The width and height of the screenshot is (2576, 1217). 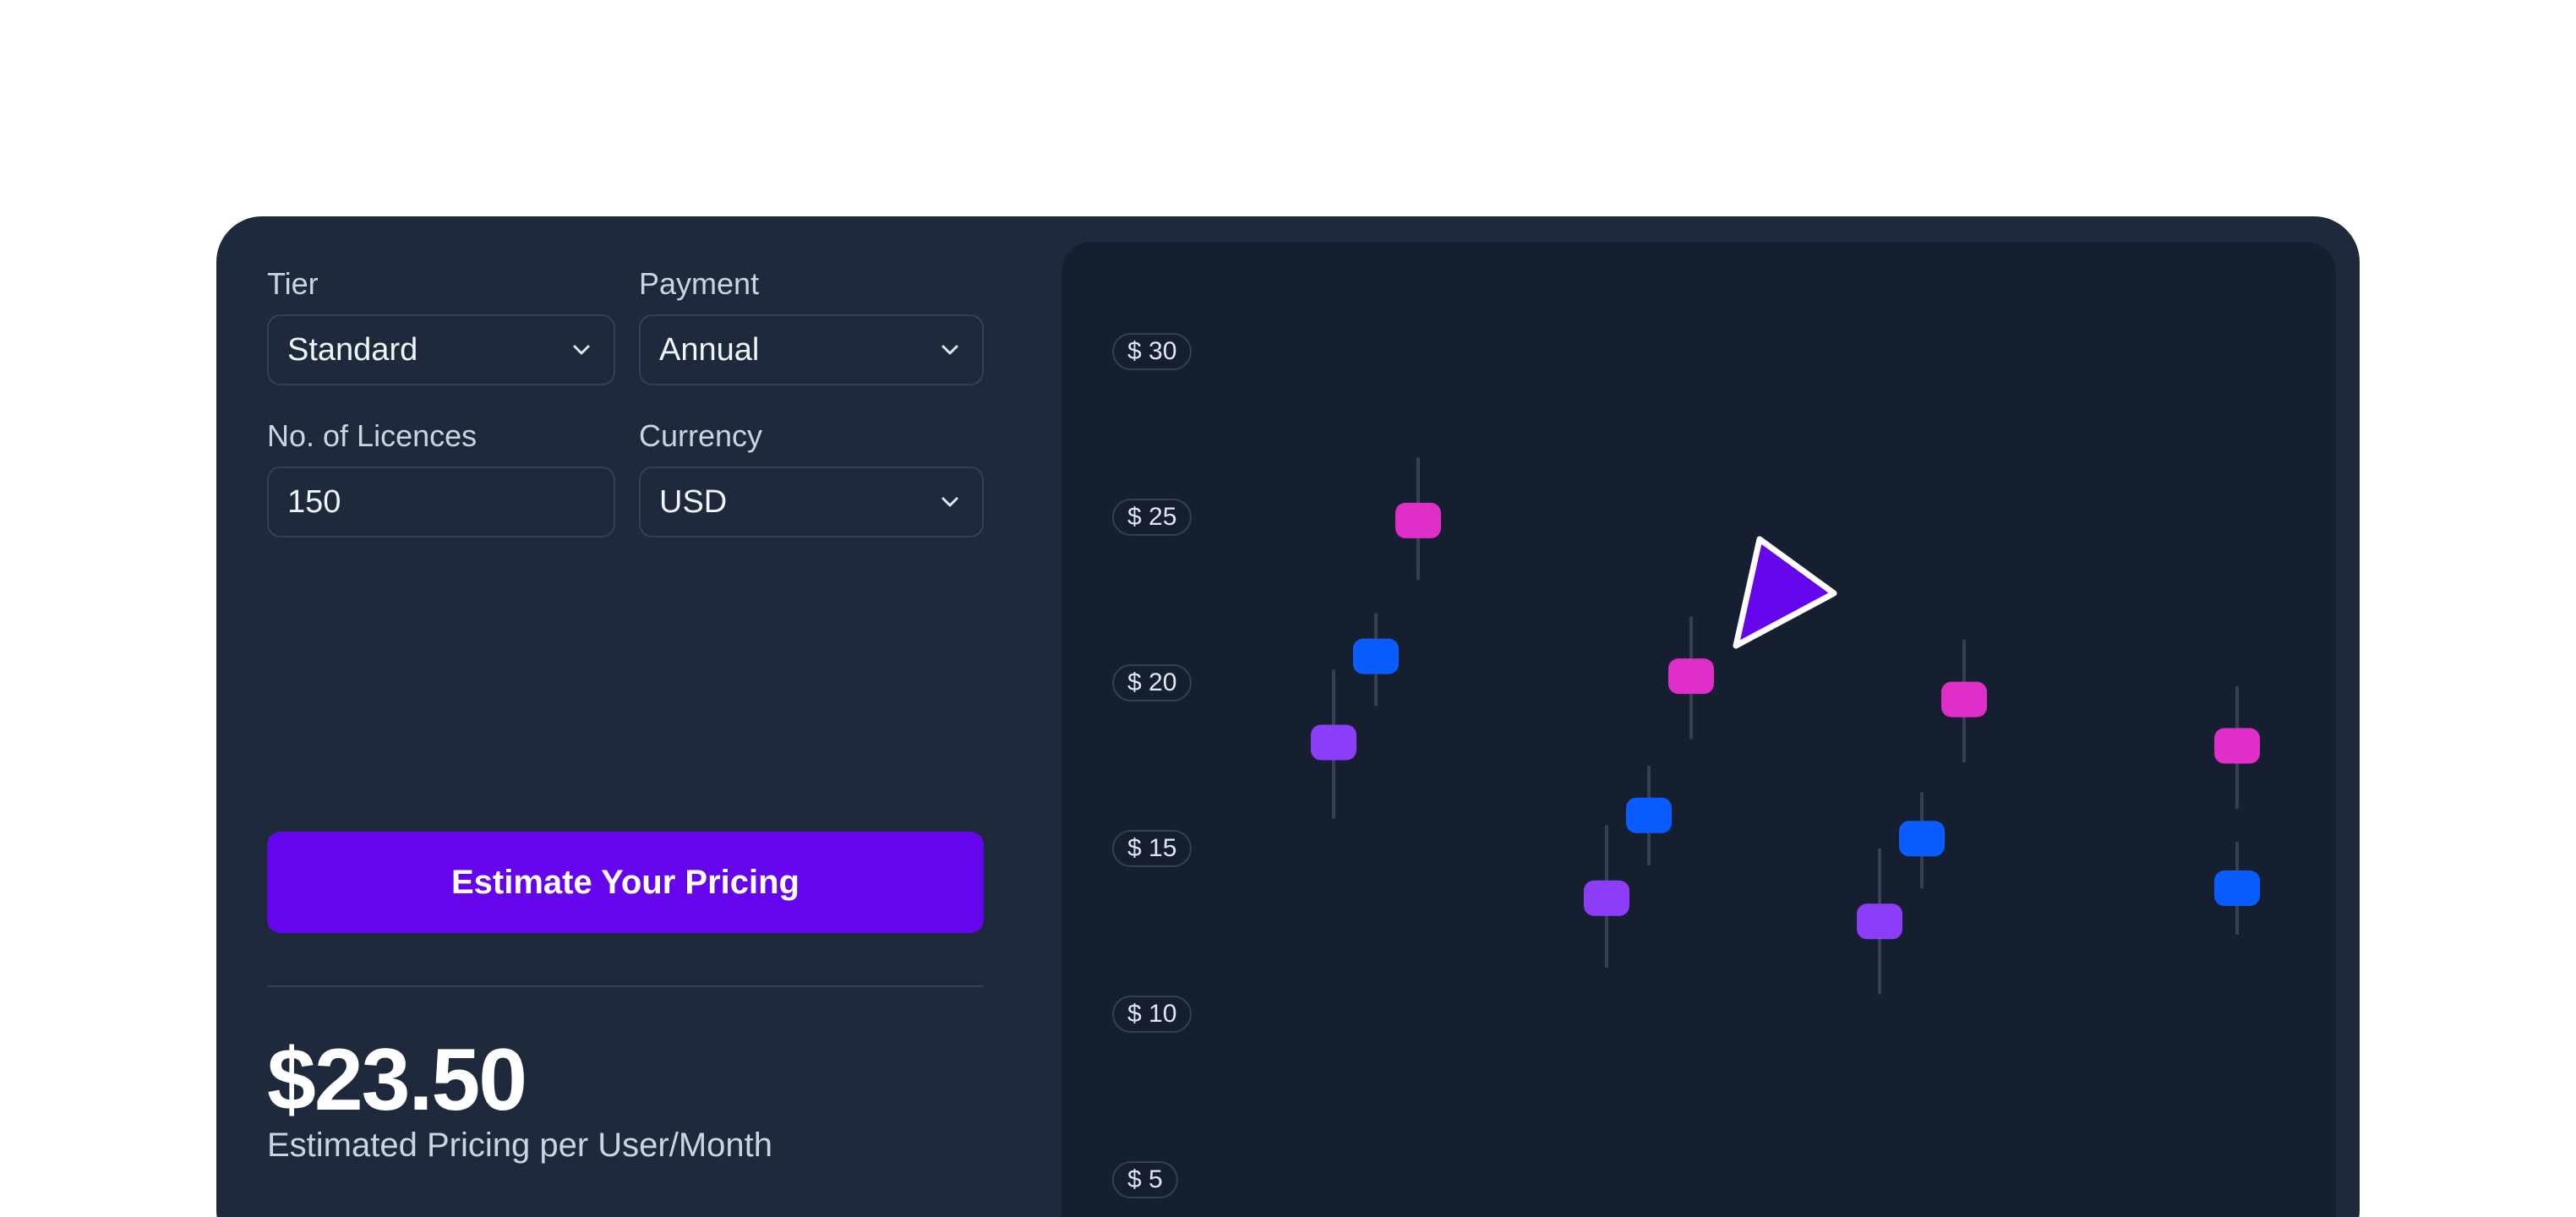 What do you see at coordinates (314, 502) in the screenshot?
I see `licences-value: 150` at bounding box center [314, 502].